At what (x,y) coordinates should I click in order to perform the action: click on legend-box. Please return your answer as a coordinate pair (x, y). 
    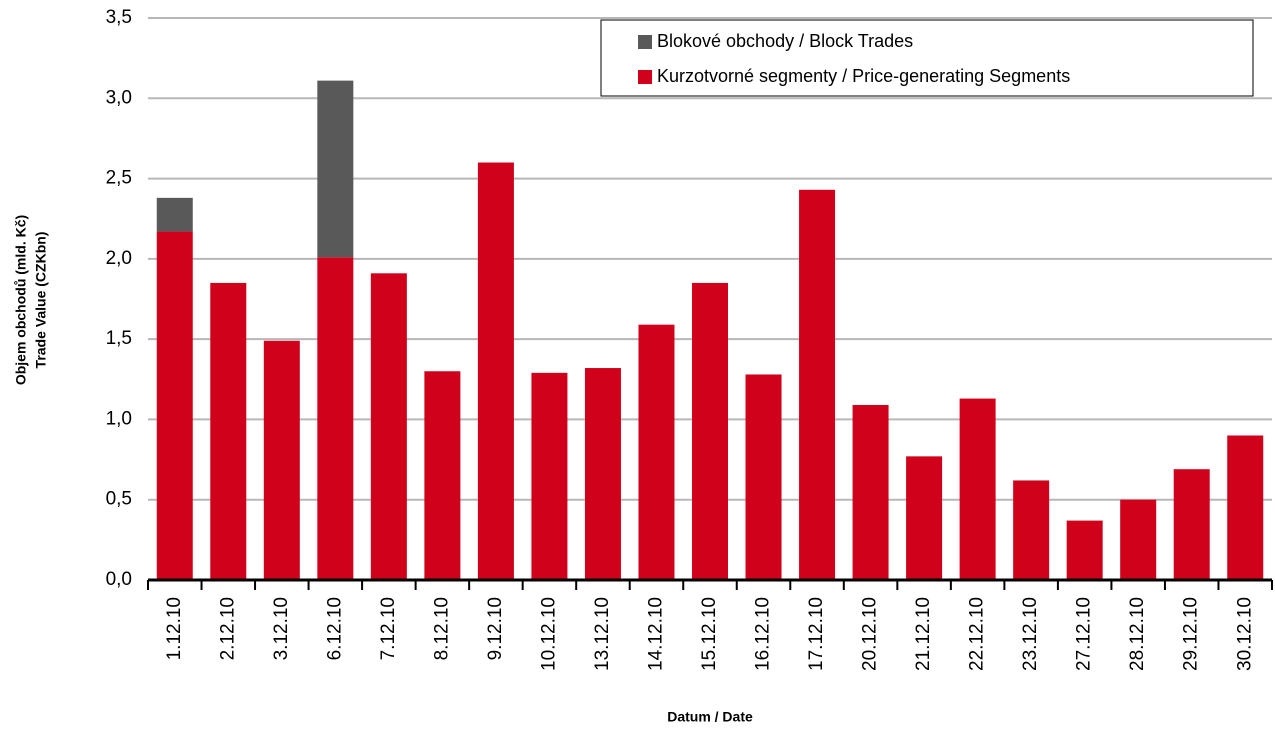
    Looking at the image, I should click on (927, 58).